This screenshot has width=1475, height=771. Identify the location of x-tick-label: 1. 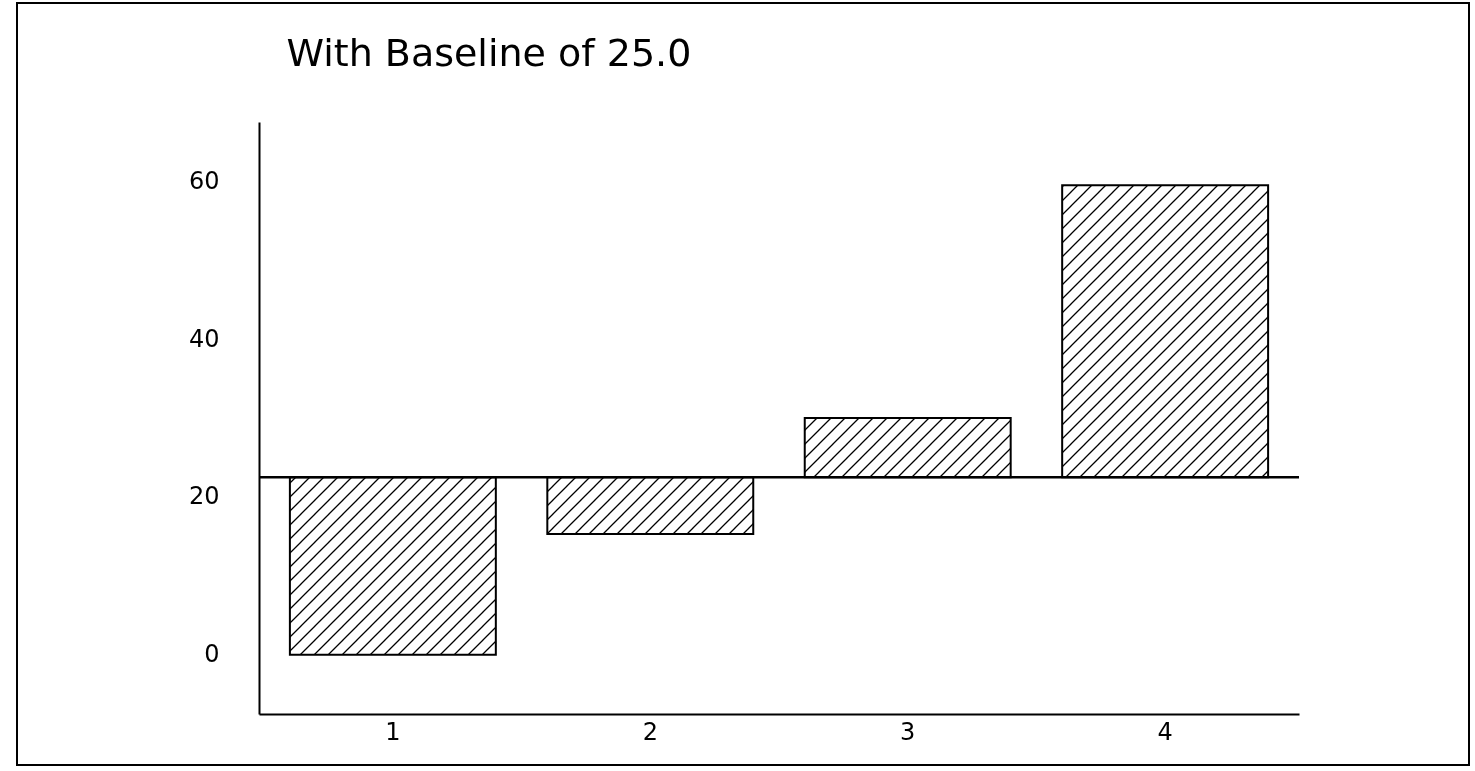
(393, 731).